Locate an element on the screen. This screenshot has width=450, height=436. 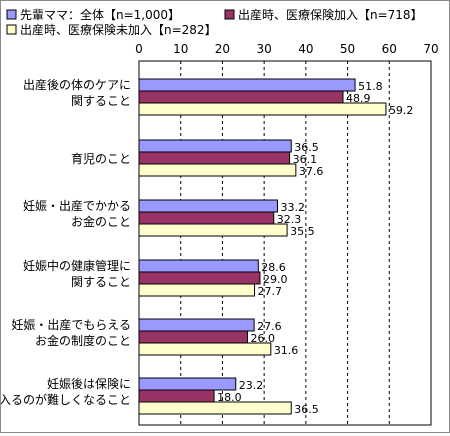
category-label-1-1: 出産後の体のケアに is located at coordinates (77, 84).